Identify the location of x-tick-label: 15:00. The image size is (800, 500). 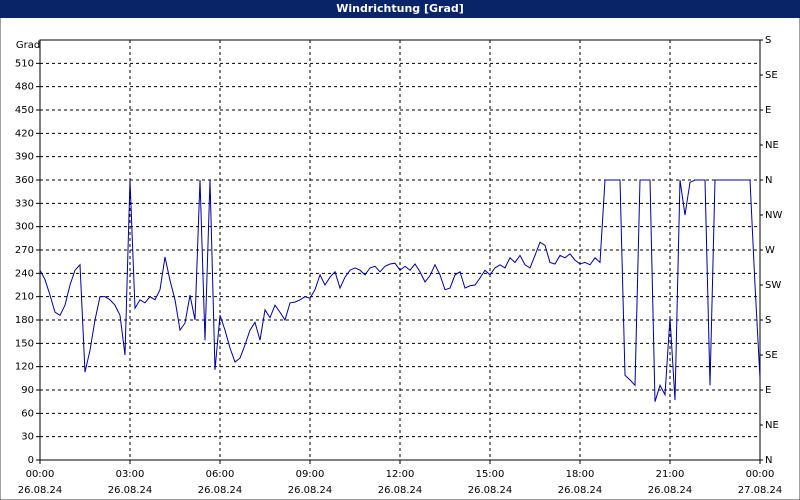
(490, 474).